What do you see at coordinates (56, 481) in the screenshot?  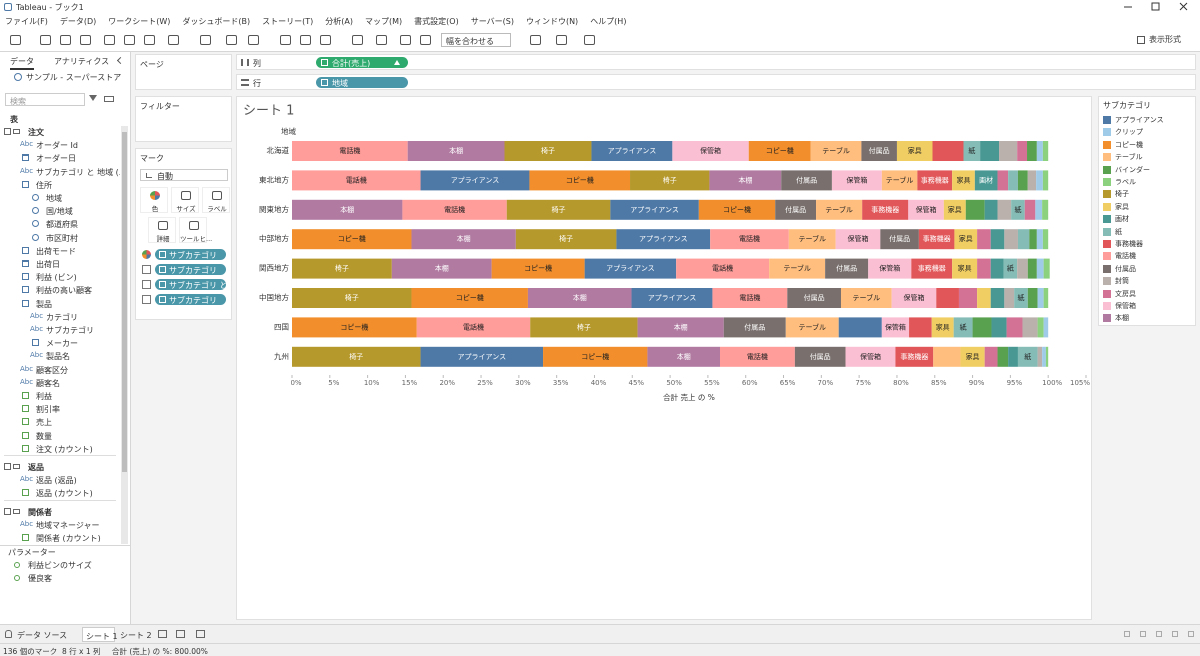 I see `field: 返品 (返品)` at bounding box center [56, 481].